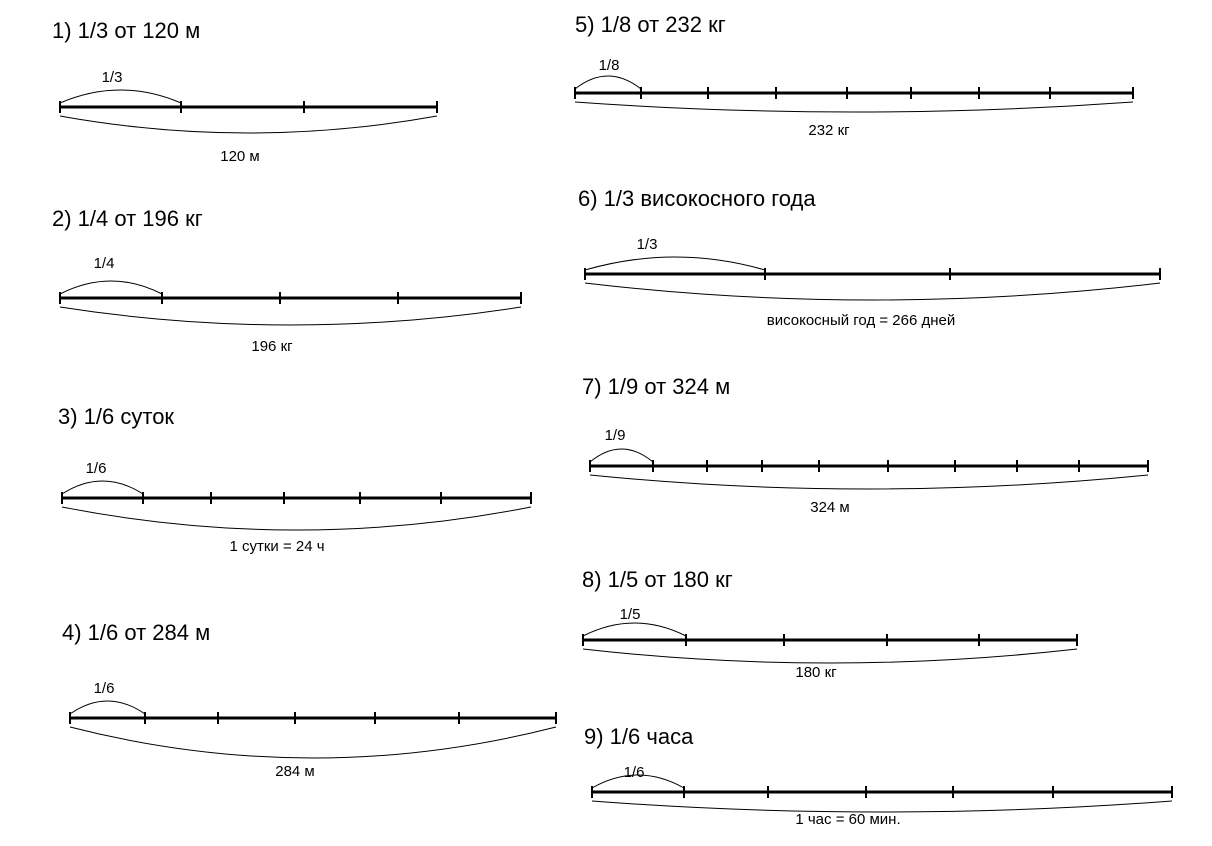 The width and height of the screenshot is (1212, 846). What do you see at coordinates (861, 320) in the screenshot?
I see `total-label: високосный год = 266 дней` at bounding box center [861, 320].